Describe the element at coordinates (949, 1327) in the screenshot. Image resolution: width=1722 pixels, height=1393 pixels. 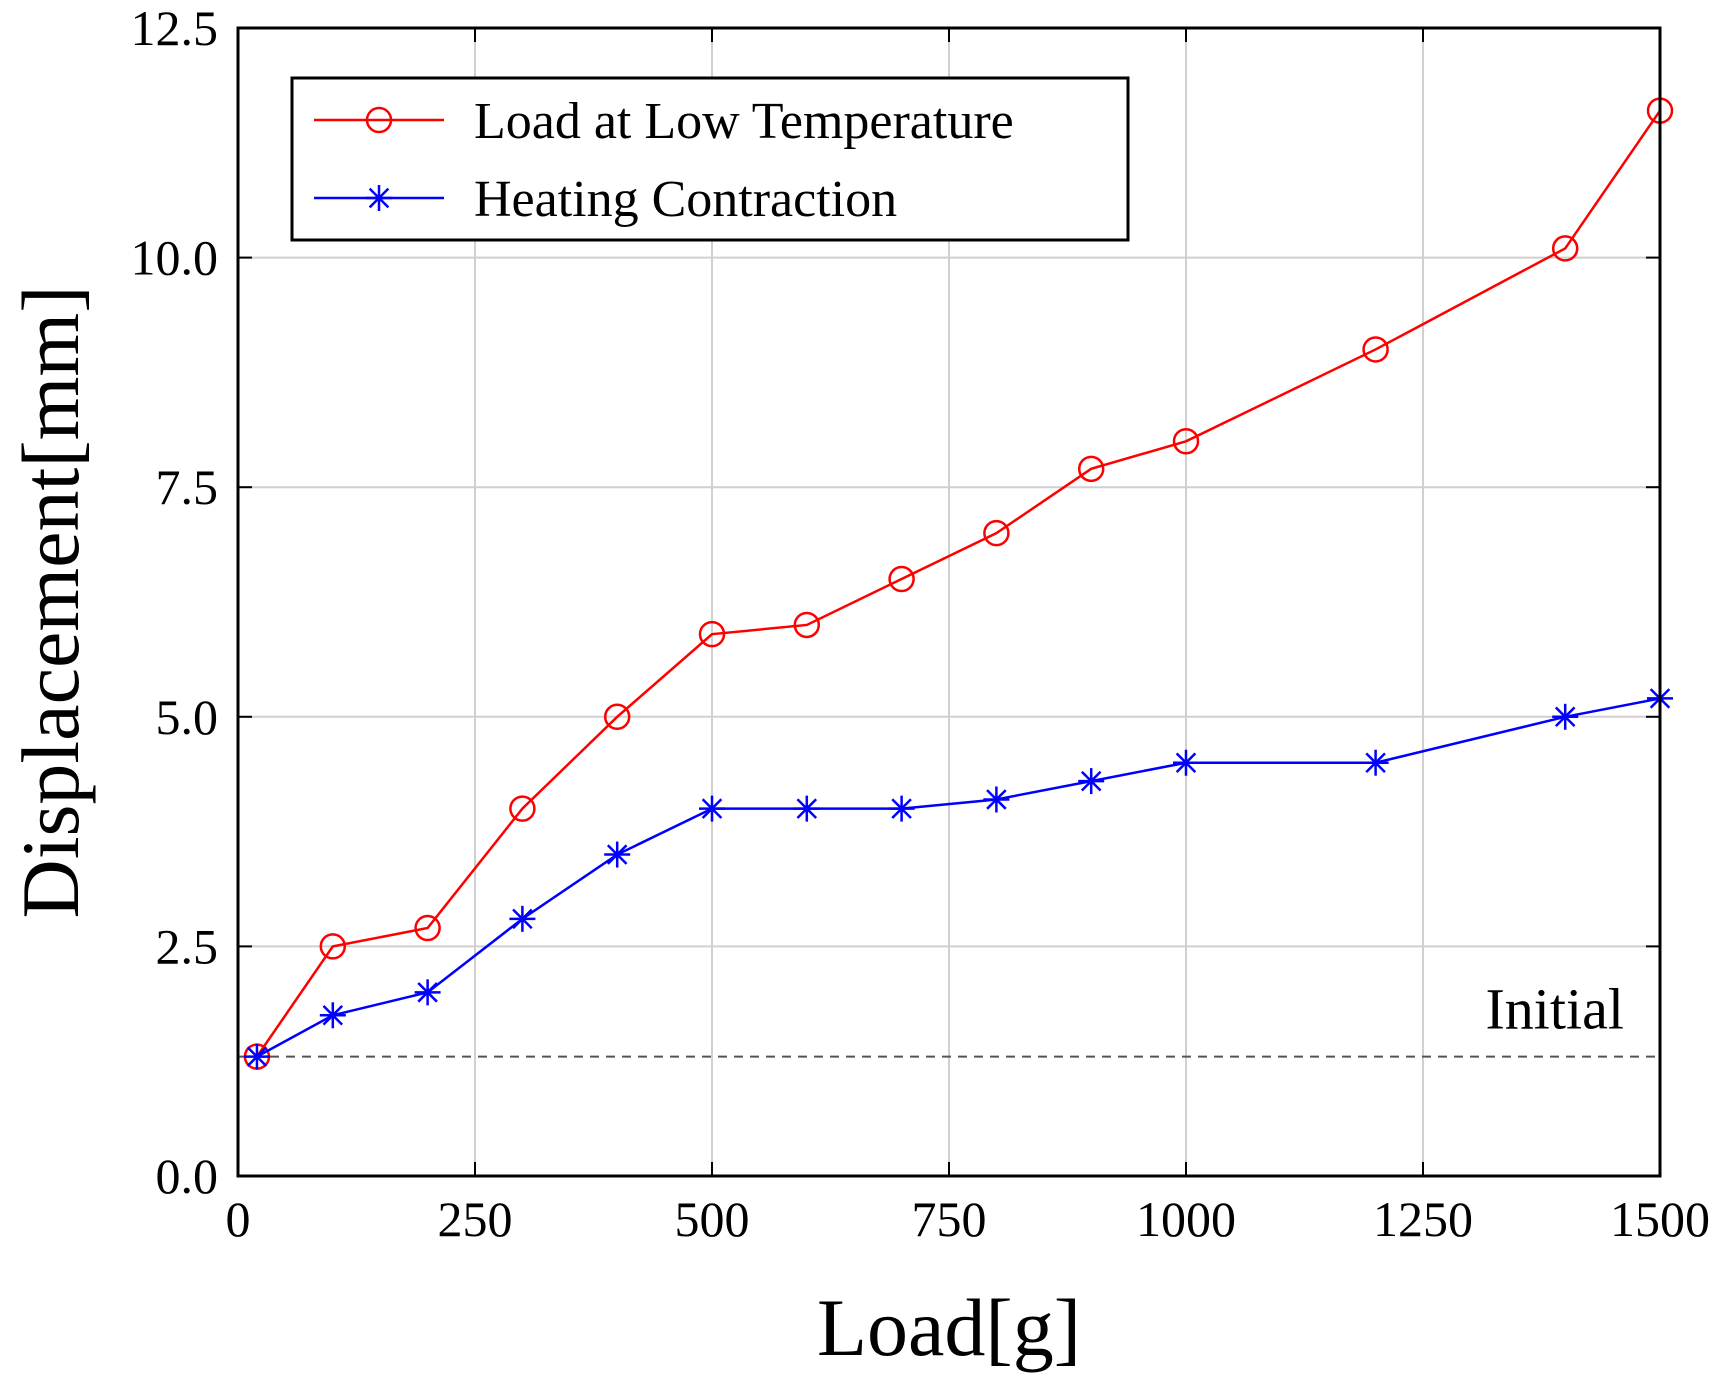
I see `x-axis-title: Load[g]` at that location.